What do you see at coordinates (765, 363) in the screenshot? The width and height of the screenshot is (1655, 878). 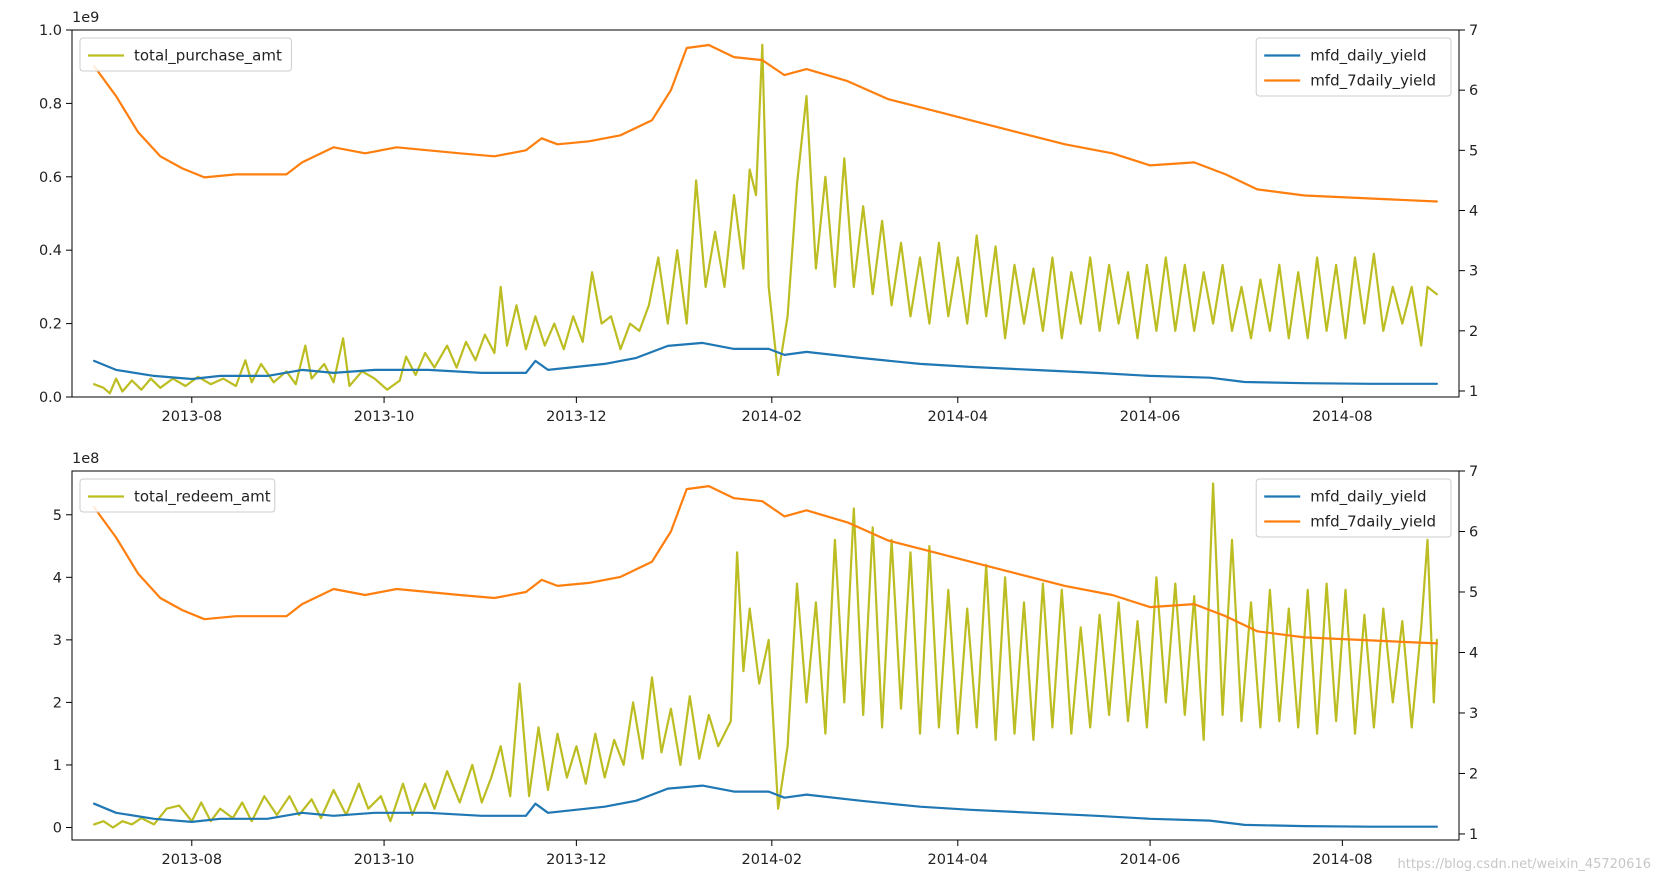 I see `purchase-series-line-mfd_daily_yield` at bounding box center [765, 363].